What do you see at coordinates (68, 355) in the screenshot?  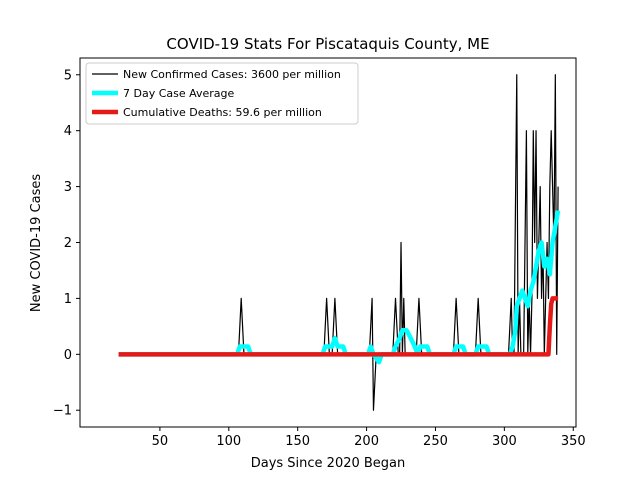 I see `y-tick-label: 0` at bounding box center [68, 355].